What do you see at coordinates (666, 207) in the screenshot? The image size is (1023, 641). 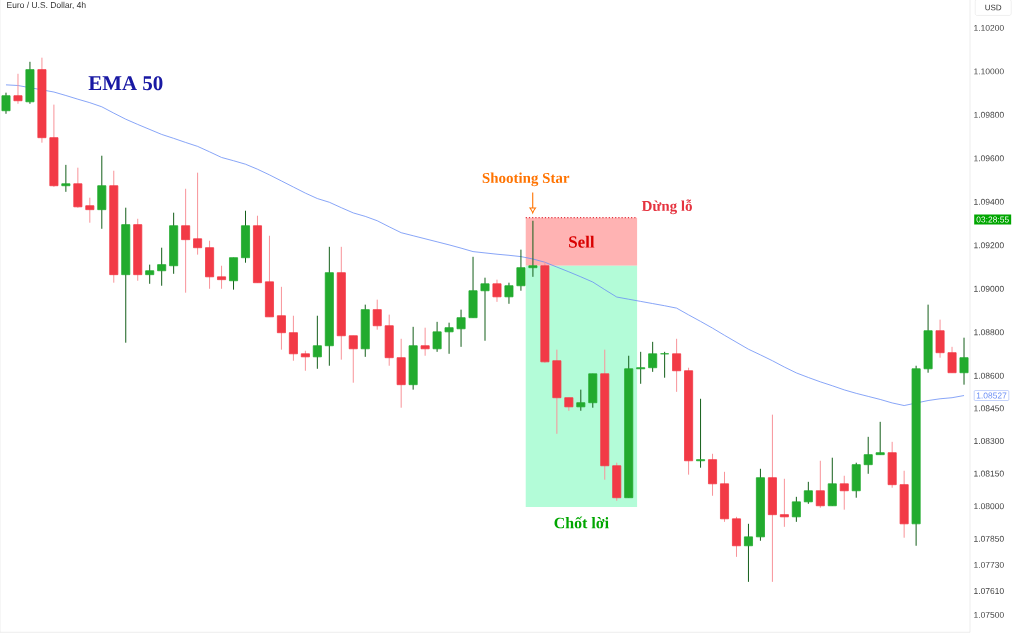 I see `ref-line-label: Dừng lỗ` at bounding box center [666, 207].